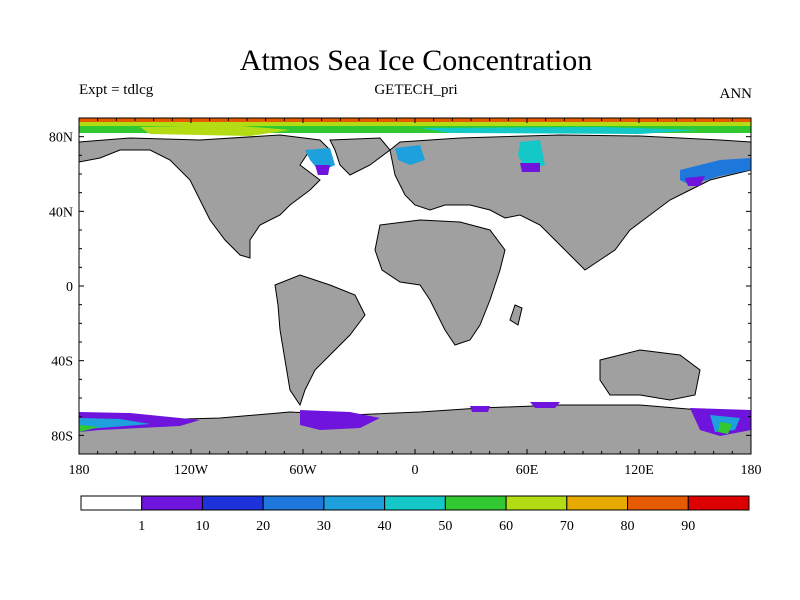 This screenshot has height=600, width=800. Describe the element at coordinates (116, 90) in the screenshot. I see `experiment-label: Expt = tdlcg` at that location.